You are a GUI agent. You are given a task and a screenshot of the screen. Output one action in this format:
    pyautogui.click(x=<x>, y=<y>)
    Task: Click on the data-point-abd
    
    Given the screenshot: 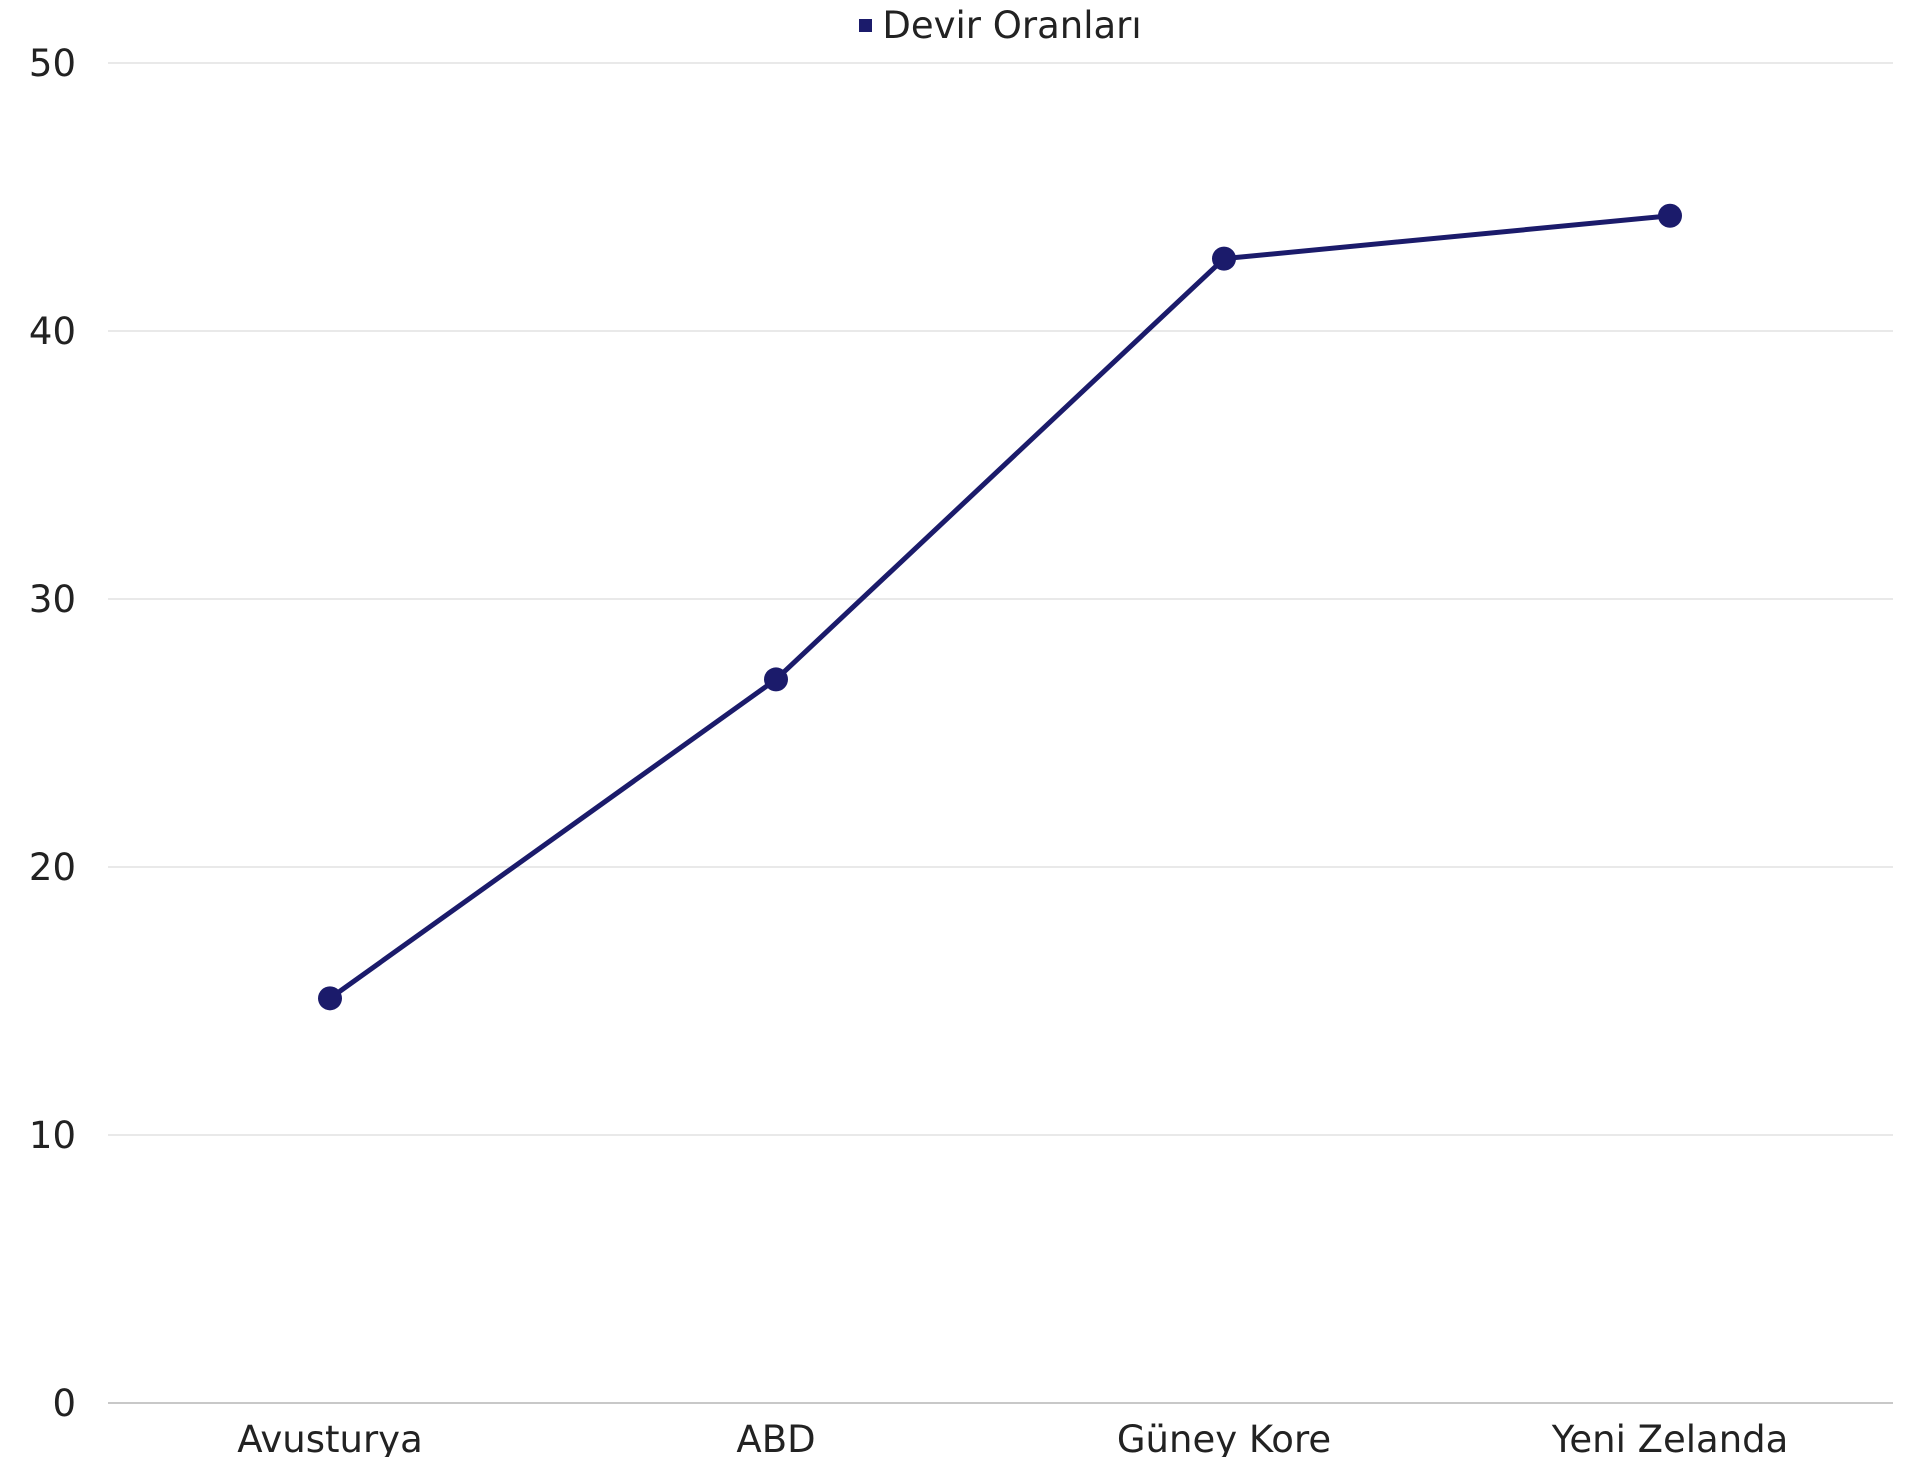 What is the action you would take?
    pyautogui.click(x=776, y=679)
    